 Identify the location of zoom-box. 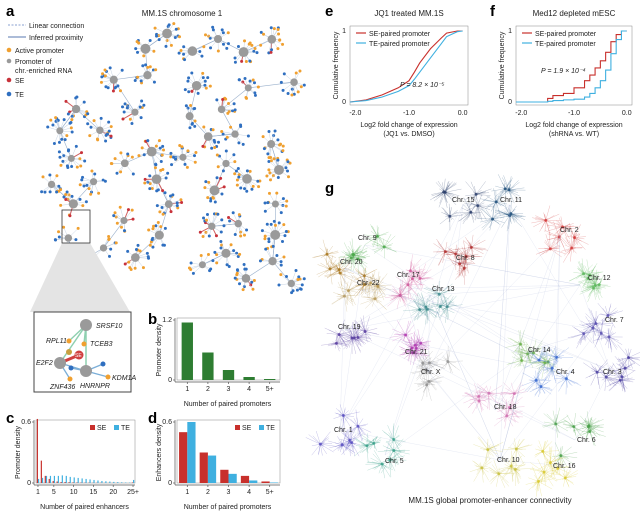
(76, 226).